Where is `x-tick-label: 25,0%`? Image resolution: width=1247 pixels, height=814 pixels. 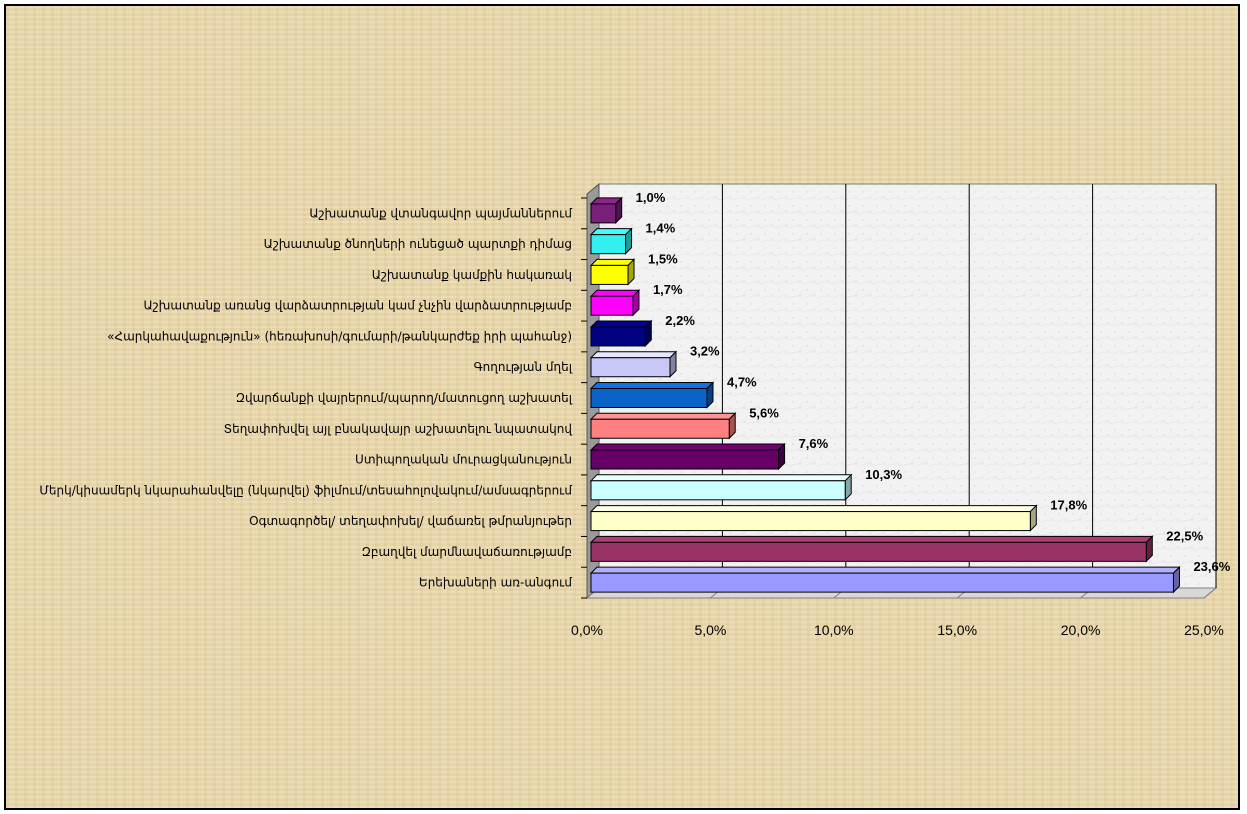
x-tick-label: 25,0% is located at coordinates (1204, 630).